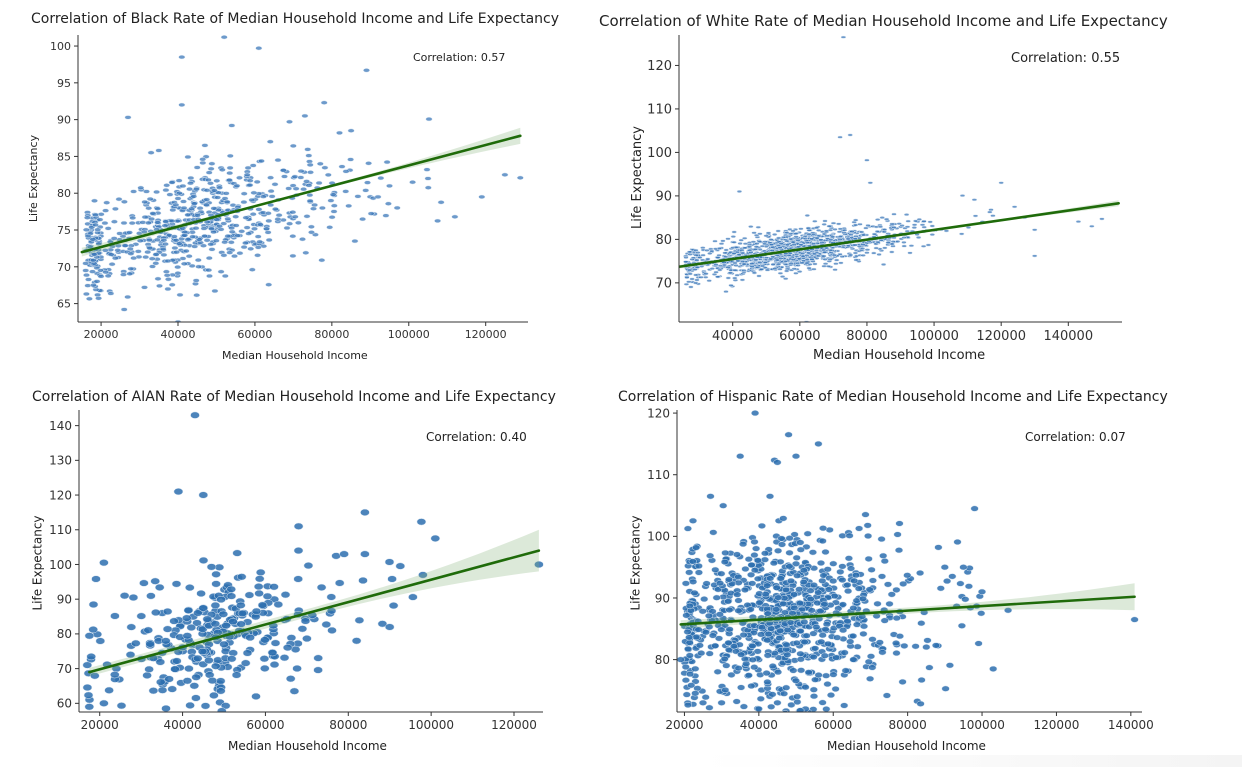 This screenshot has height=767, width=1242. What do you see at coordinates (833, 725) in the screenshot?
I see `x-tick-label: 60000` at bounding box center [833, 725].